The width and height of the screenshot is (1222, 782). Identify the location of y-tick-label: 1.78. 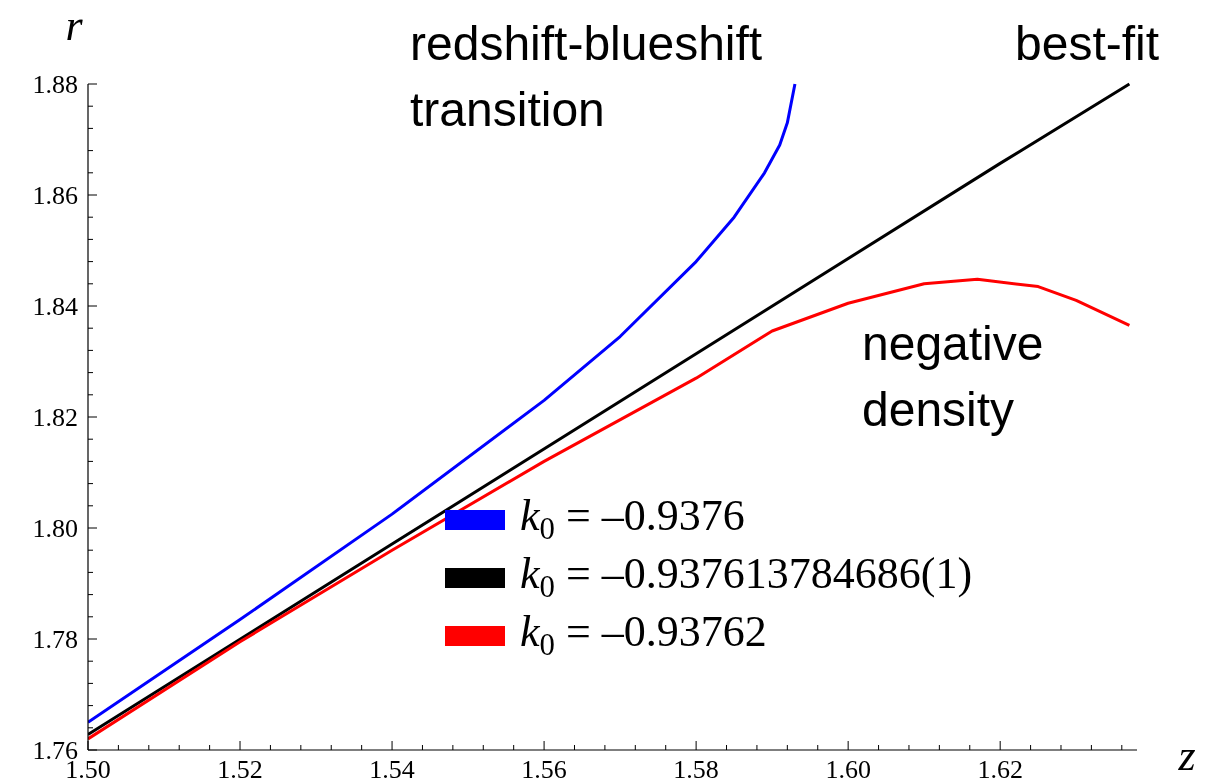
(55, 639).